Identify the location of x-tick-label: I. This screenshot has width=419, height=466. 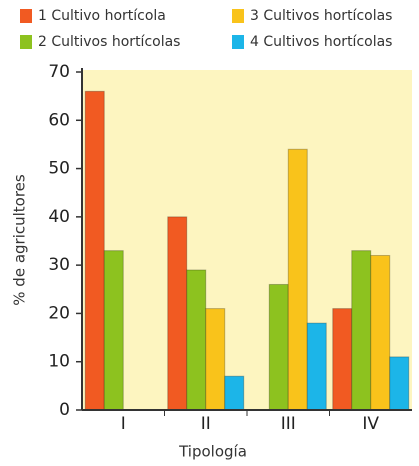
(123, 424).